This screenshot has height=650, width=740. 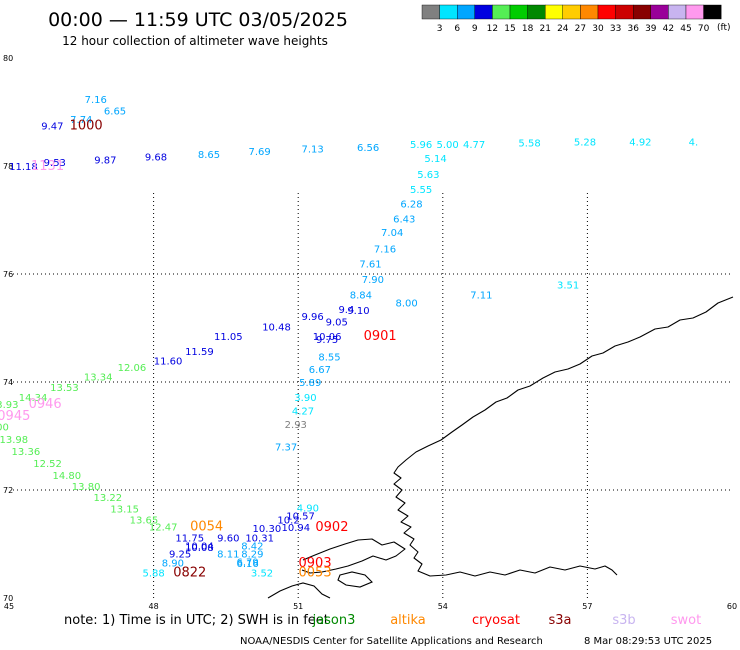 I want to click on wave-height-label: 9.05, so click(x=337, y=322).